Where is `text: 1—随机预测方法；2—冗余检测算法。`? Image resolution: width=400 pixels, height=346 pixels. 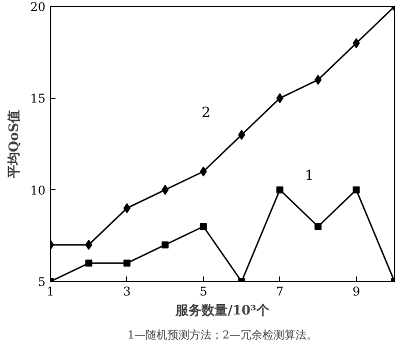
text: 1—随机预测方法；2—冗余检测算法。 is located at coordinates (223, 335).